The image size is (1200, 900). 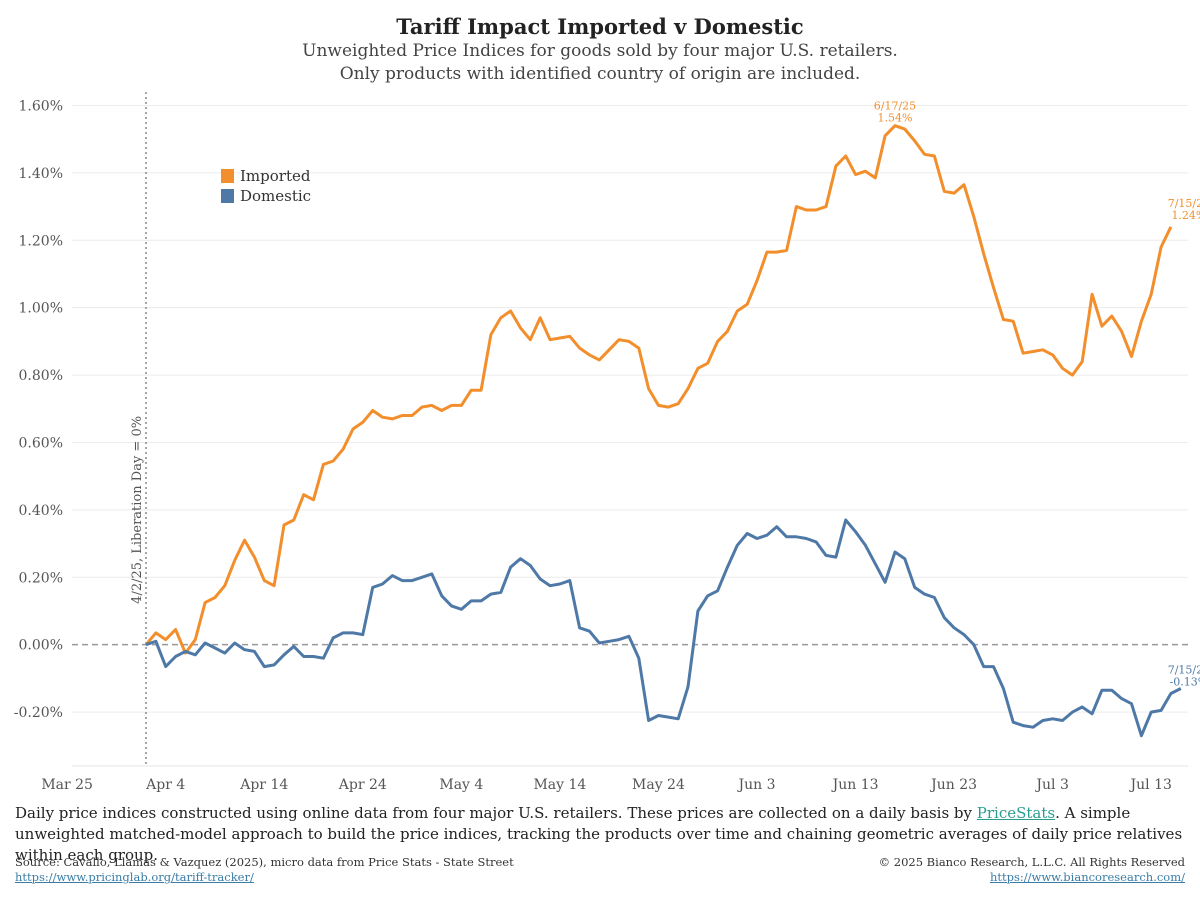 What do you see at coordinates (1185, 682) in the screenshot?
I see `domestic-last-value-label: -0.13%` at bounding box center [1185, 682].